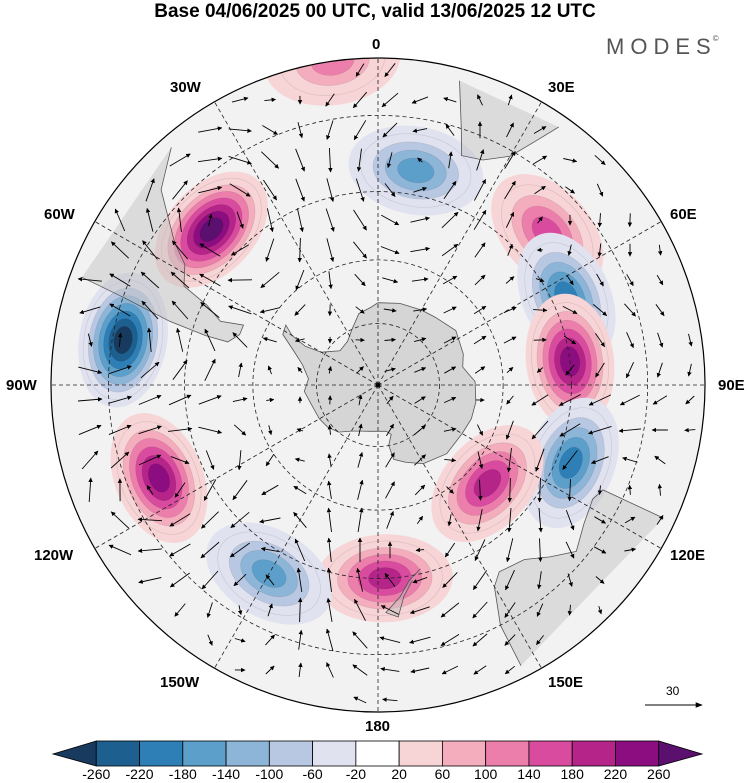 This screenshot has width=750, height=783. I want to click on lon-label-150e: 150E, so click(566, 682).